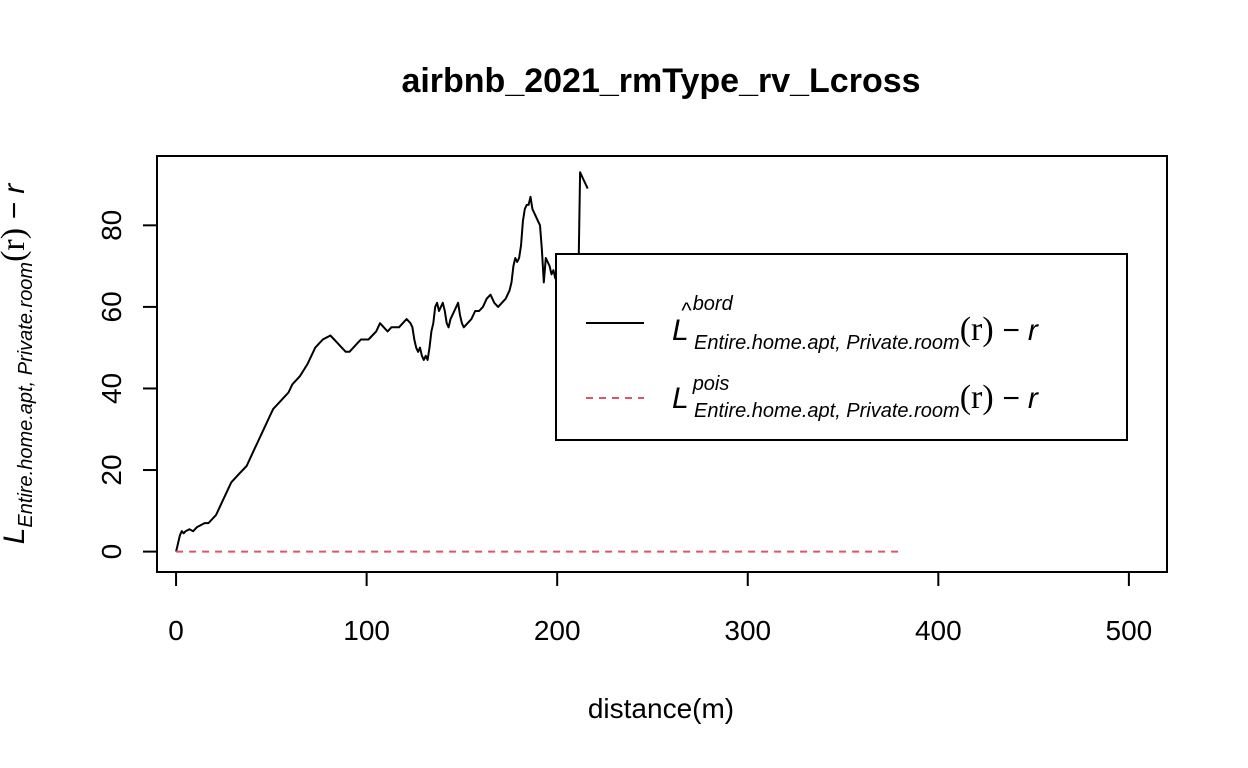 The height and width of the screenshot is (768, 1248). Describe the element at coordinates (686, 310) in the screenshot. I see `legend-hat-bord: ^` at that location.